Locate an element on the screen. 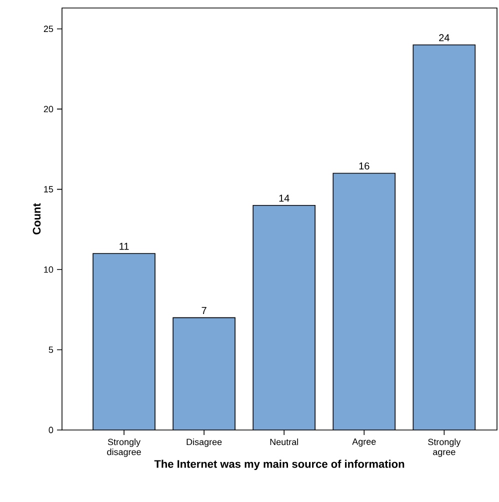 This screenshot has width=499, height=502. y-axis-title: Count is located at coordinates (36, 218).